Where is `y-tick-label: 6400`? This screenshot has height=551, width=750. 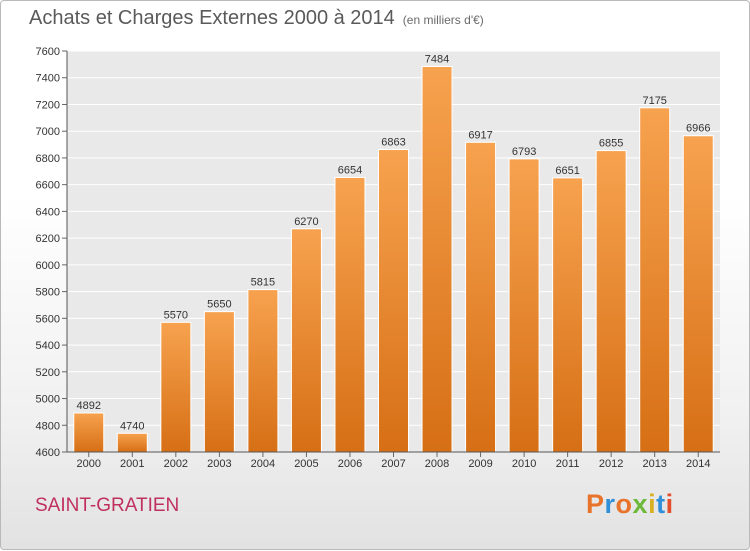
y-tick-label: 6400 is located at coordinates (48, 212).